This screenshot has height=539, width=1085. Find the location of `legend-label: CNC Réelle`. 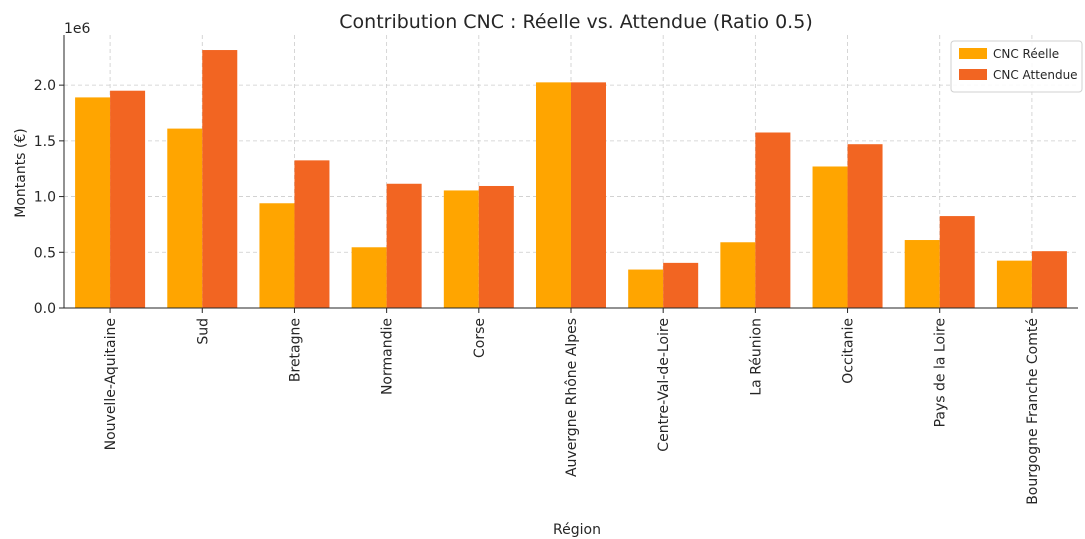

legend-label: CNC Réelle is located at coordinates (1026, 54).